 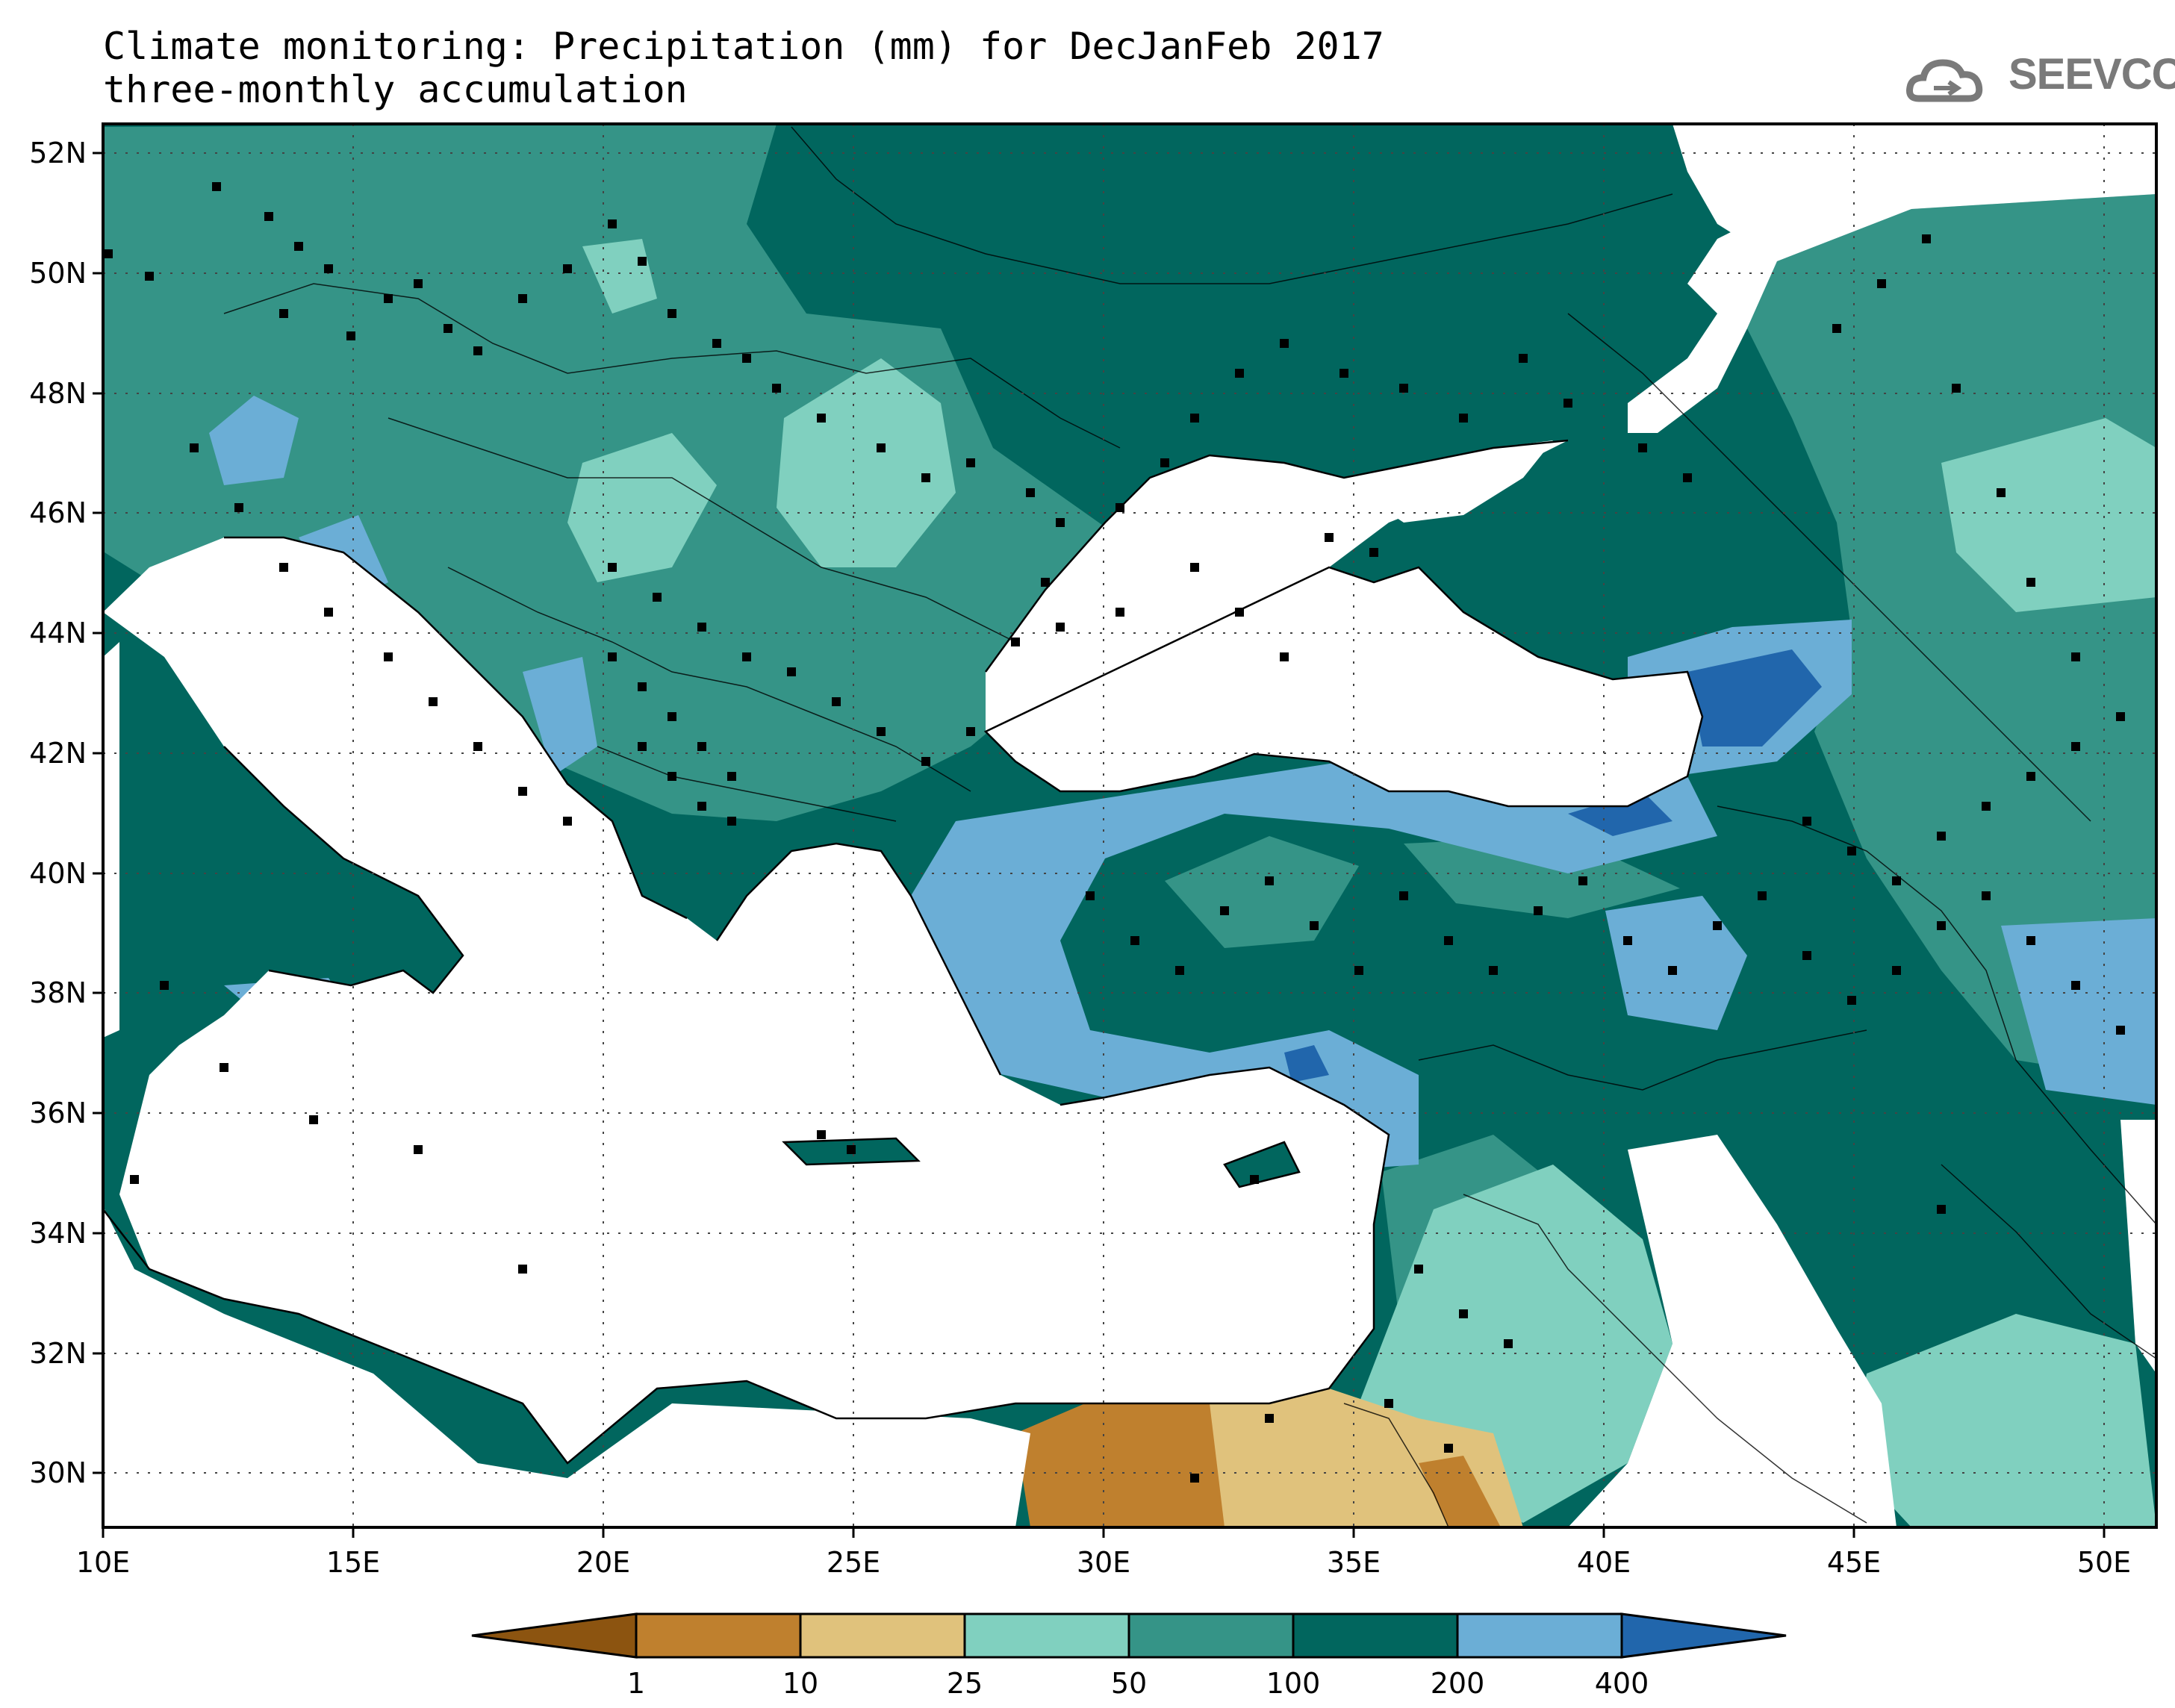 What do you see at coordinates (58, 633) in the screenshot?
I see `lat-tick-label: 44N` at bounding box center [58, 633].